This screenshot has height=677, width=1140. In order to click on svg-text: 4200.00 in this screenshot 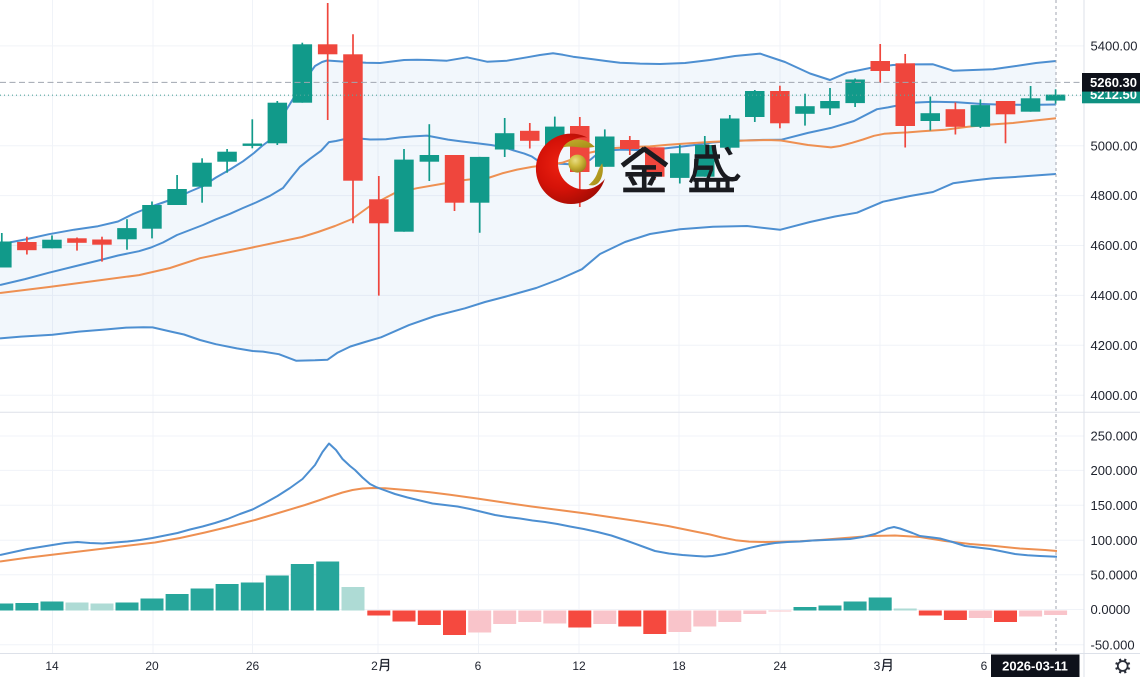, I will do `click(1114, 345)`.